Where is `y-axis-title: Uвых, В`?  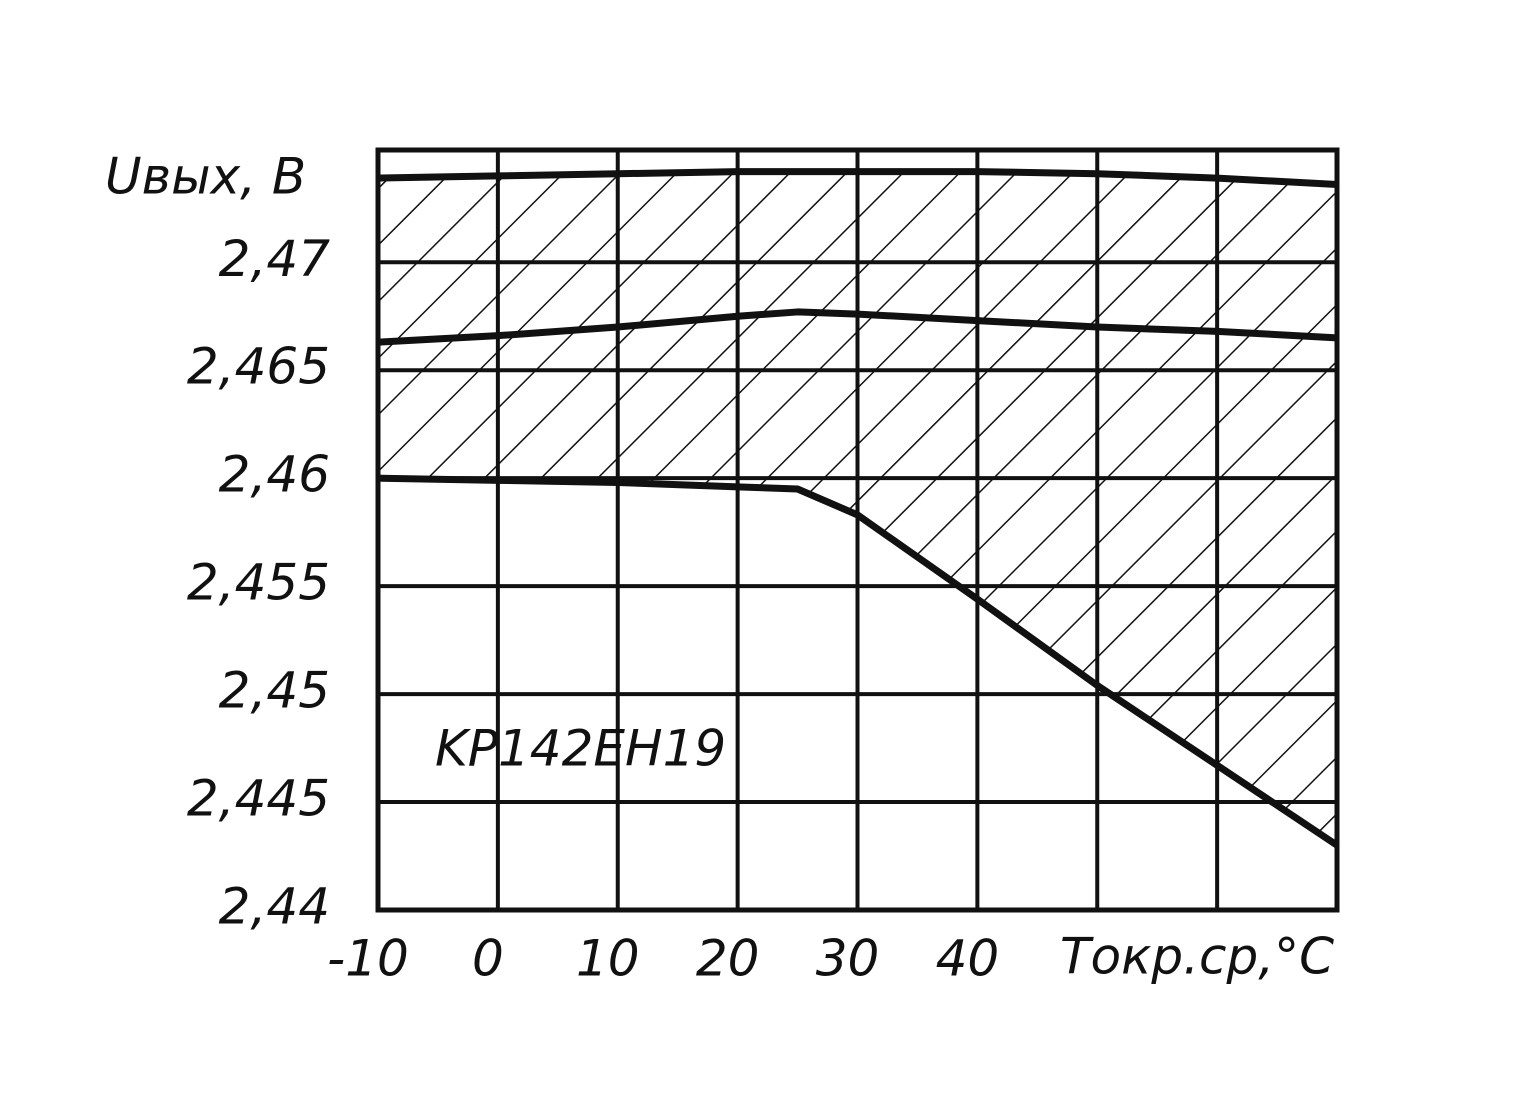 y-axis-title: Uвых, В is located at coordinates (205, 177).